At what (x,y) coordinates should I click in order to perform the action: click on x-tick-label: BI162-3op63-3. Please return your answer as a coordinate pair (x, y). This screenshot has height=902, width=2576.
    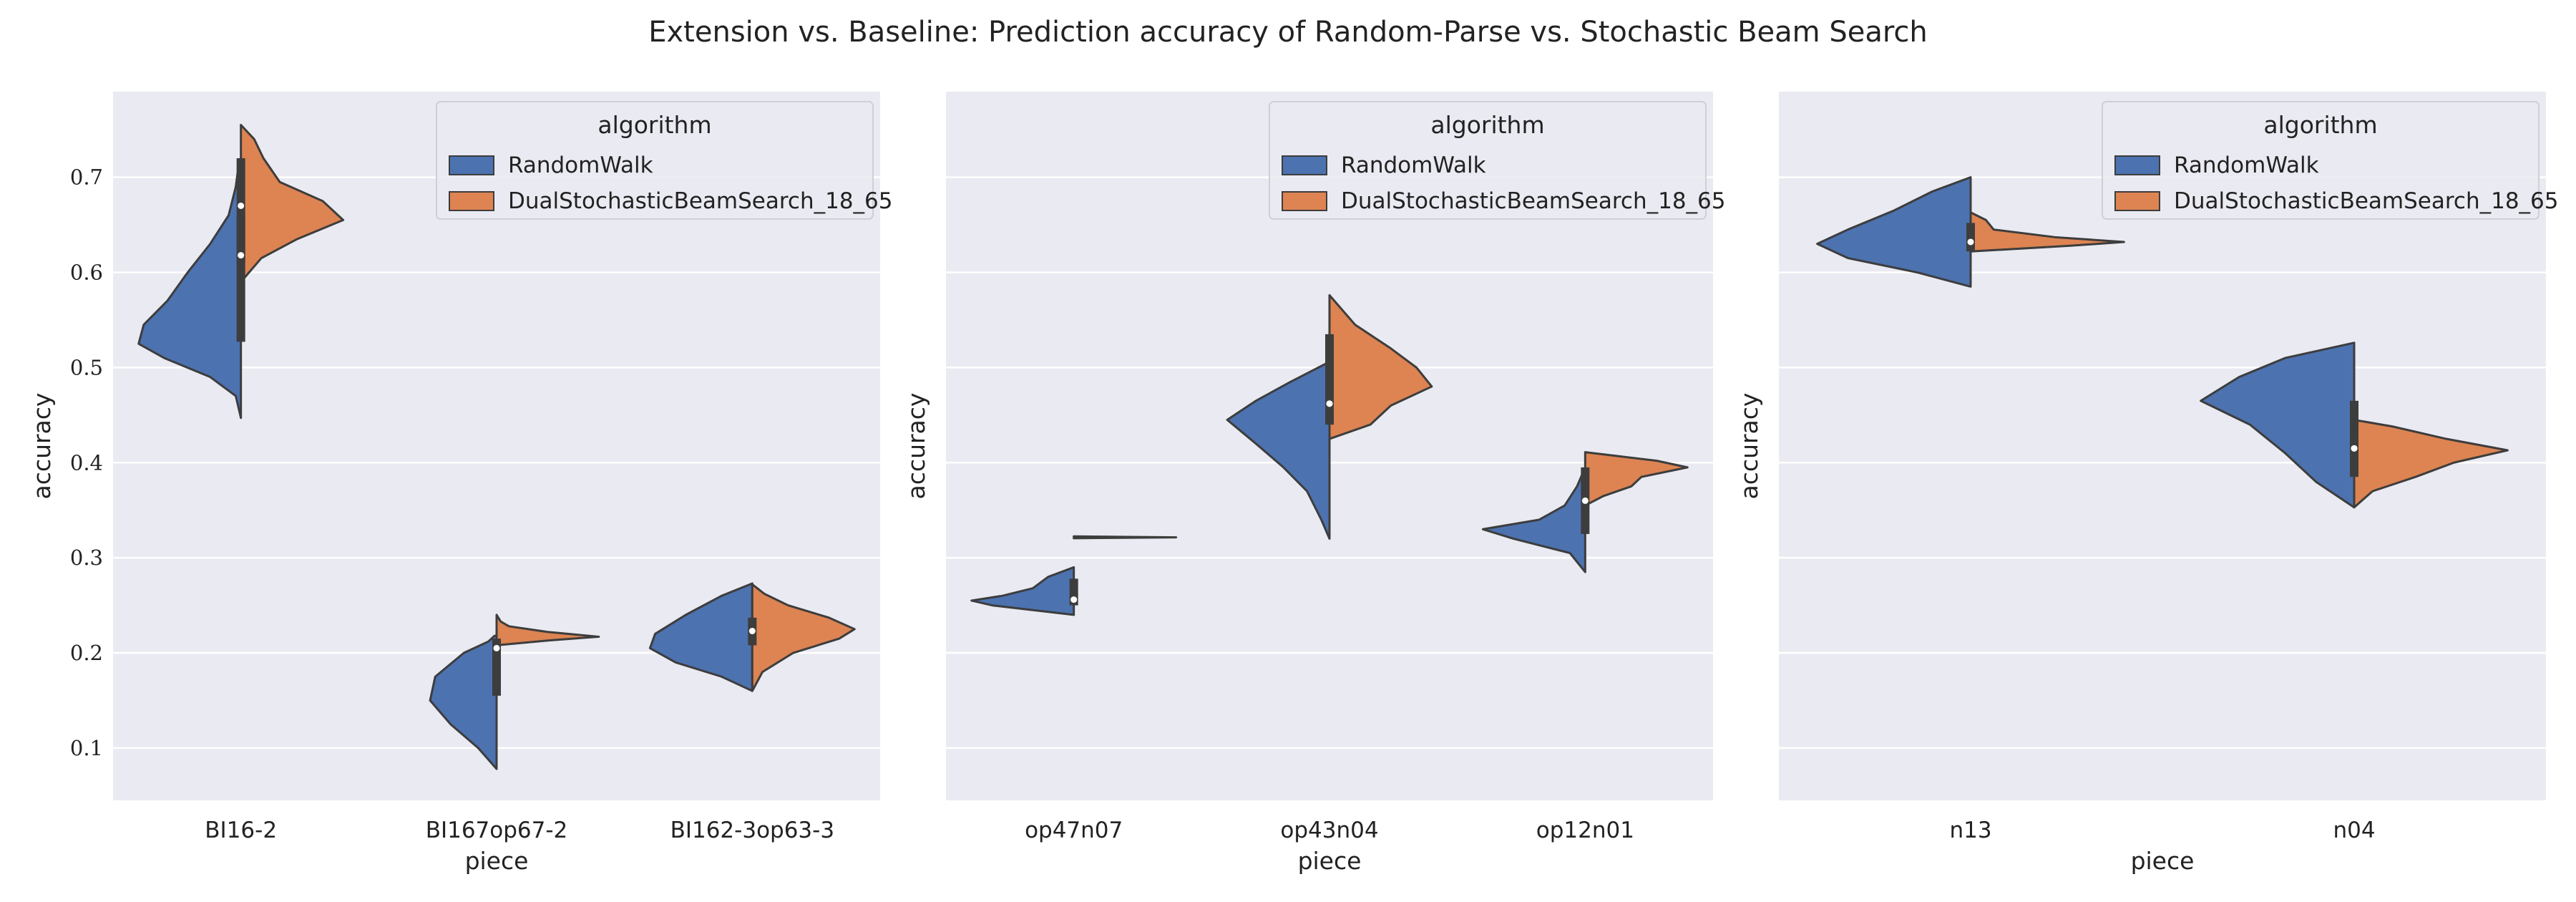
    Looking at the image, I should click on (752, 831).